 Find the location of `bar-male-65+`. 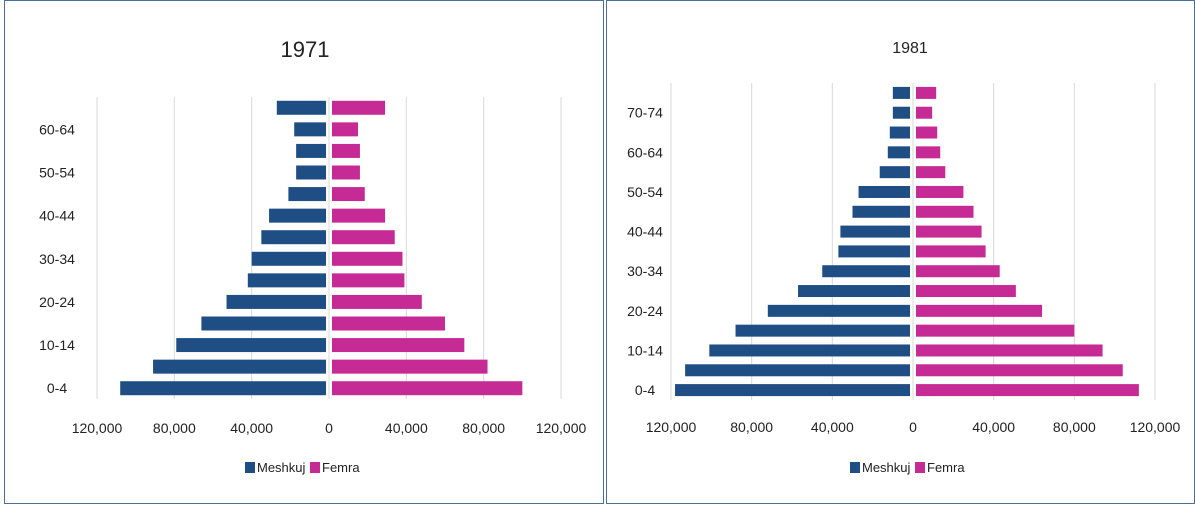

bar-male-65+ is located at coordinates (301, 107).